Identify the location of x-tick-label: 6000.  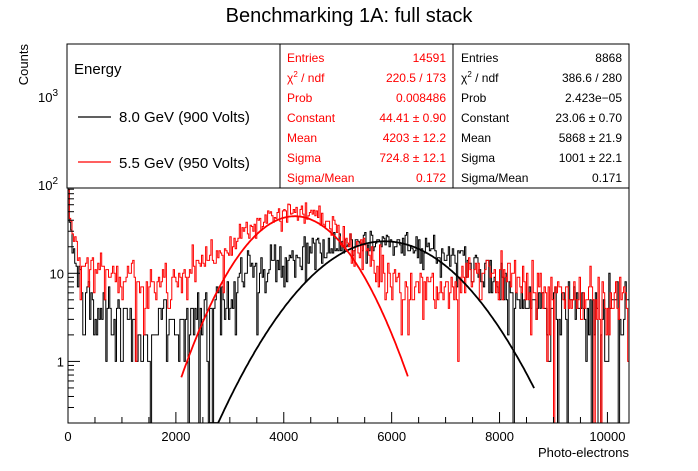
(391, 436).